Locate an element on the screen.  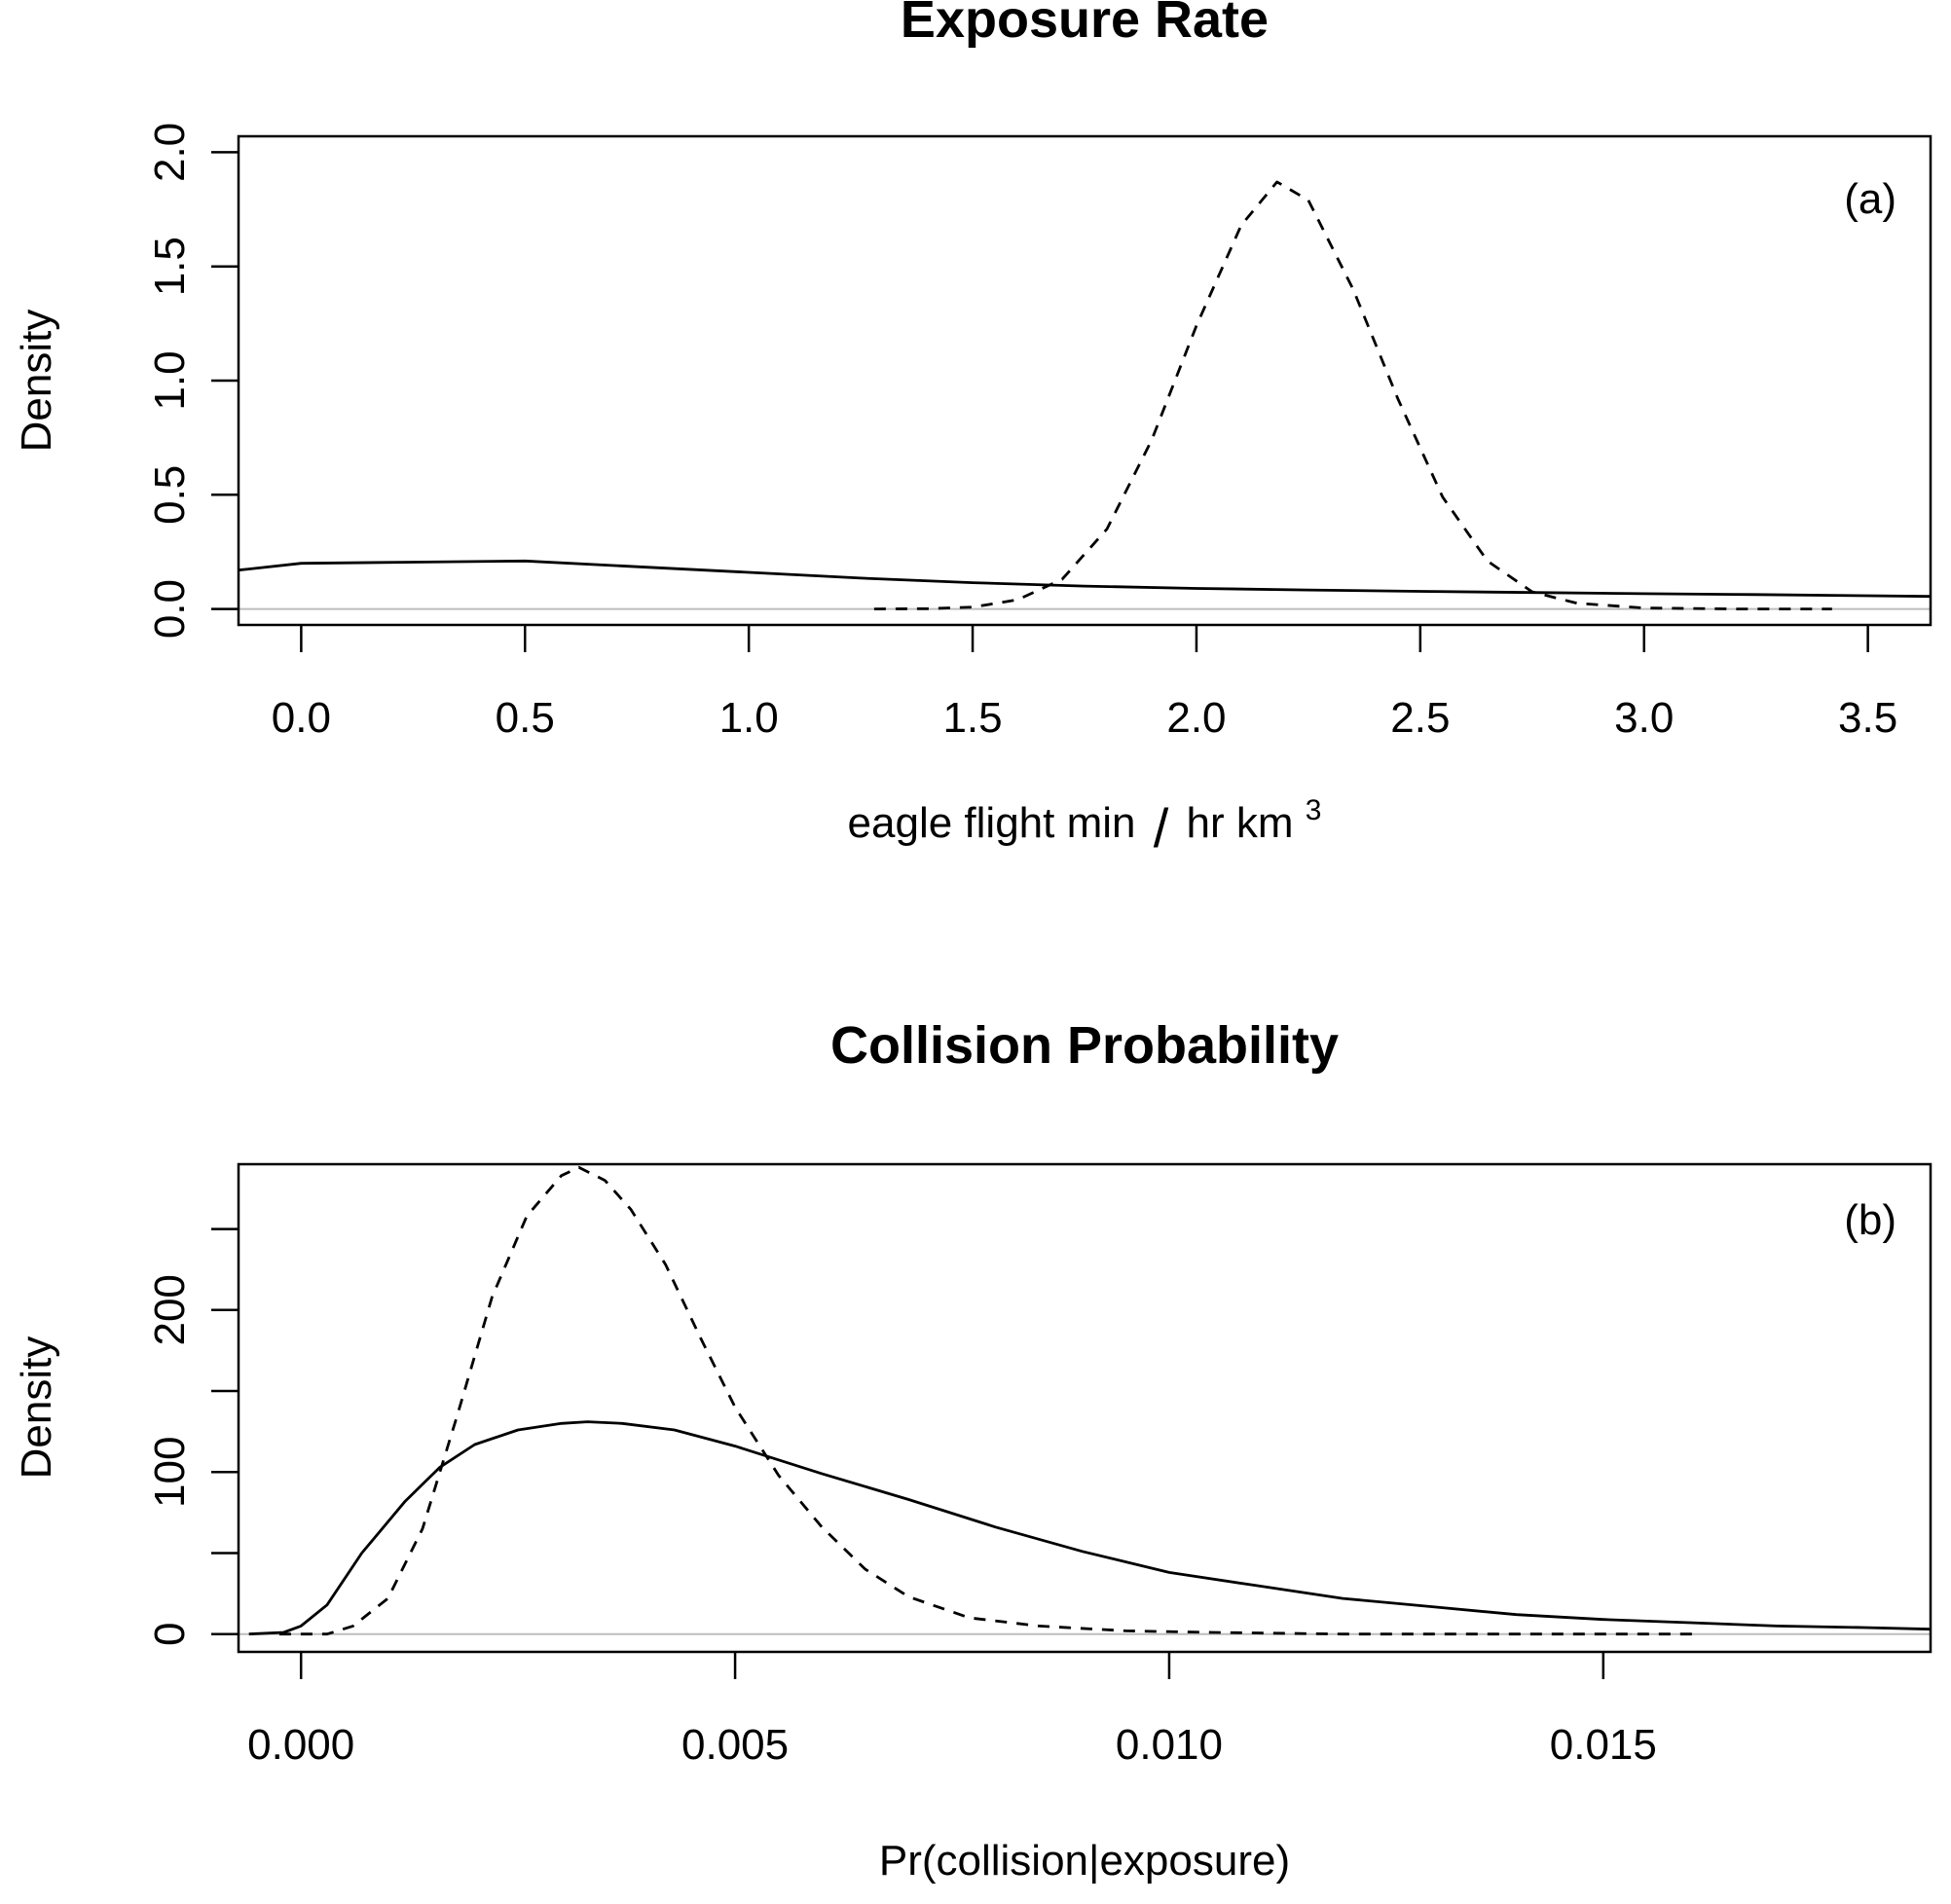
chart-title: Collision Probability is located at coordinates (1084, 1045).